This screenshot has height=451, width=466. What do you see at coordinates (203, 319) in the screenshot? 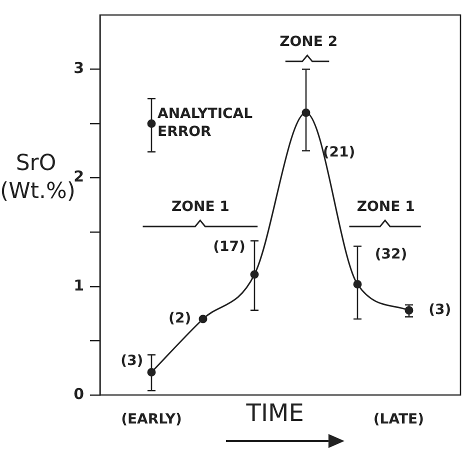
I see `point` at bounding box center [203, 319].